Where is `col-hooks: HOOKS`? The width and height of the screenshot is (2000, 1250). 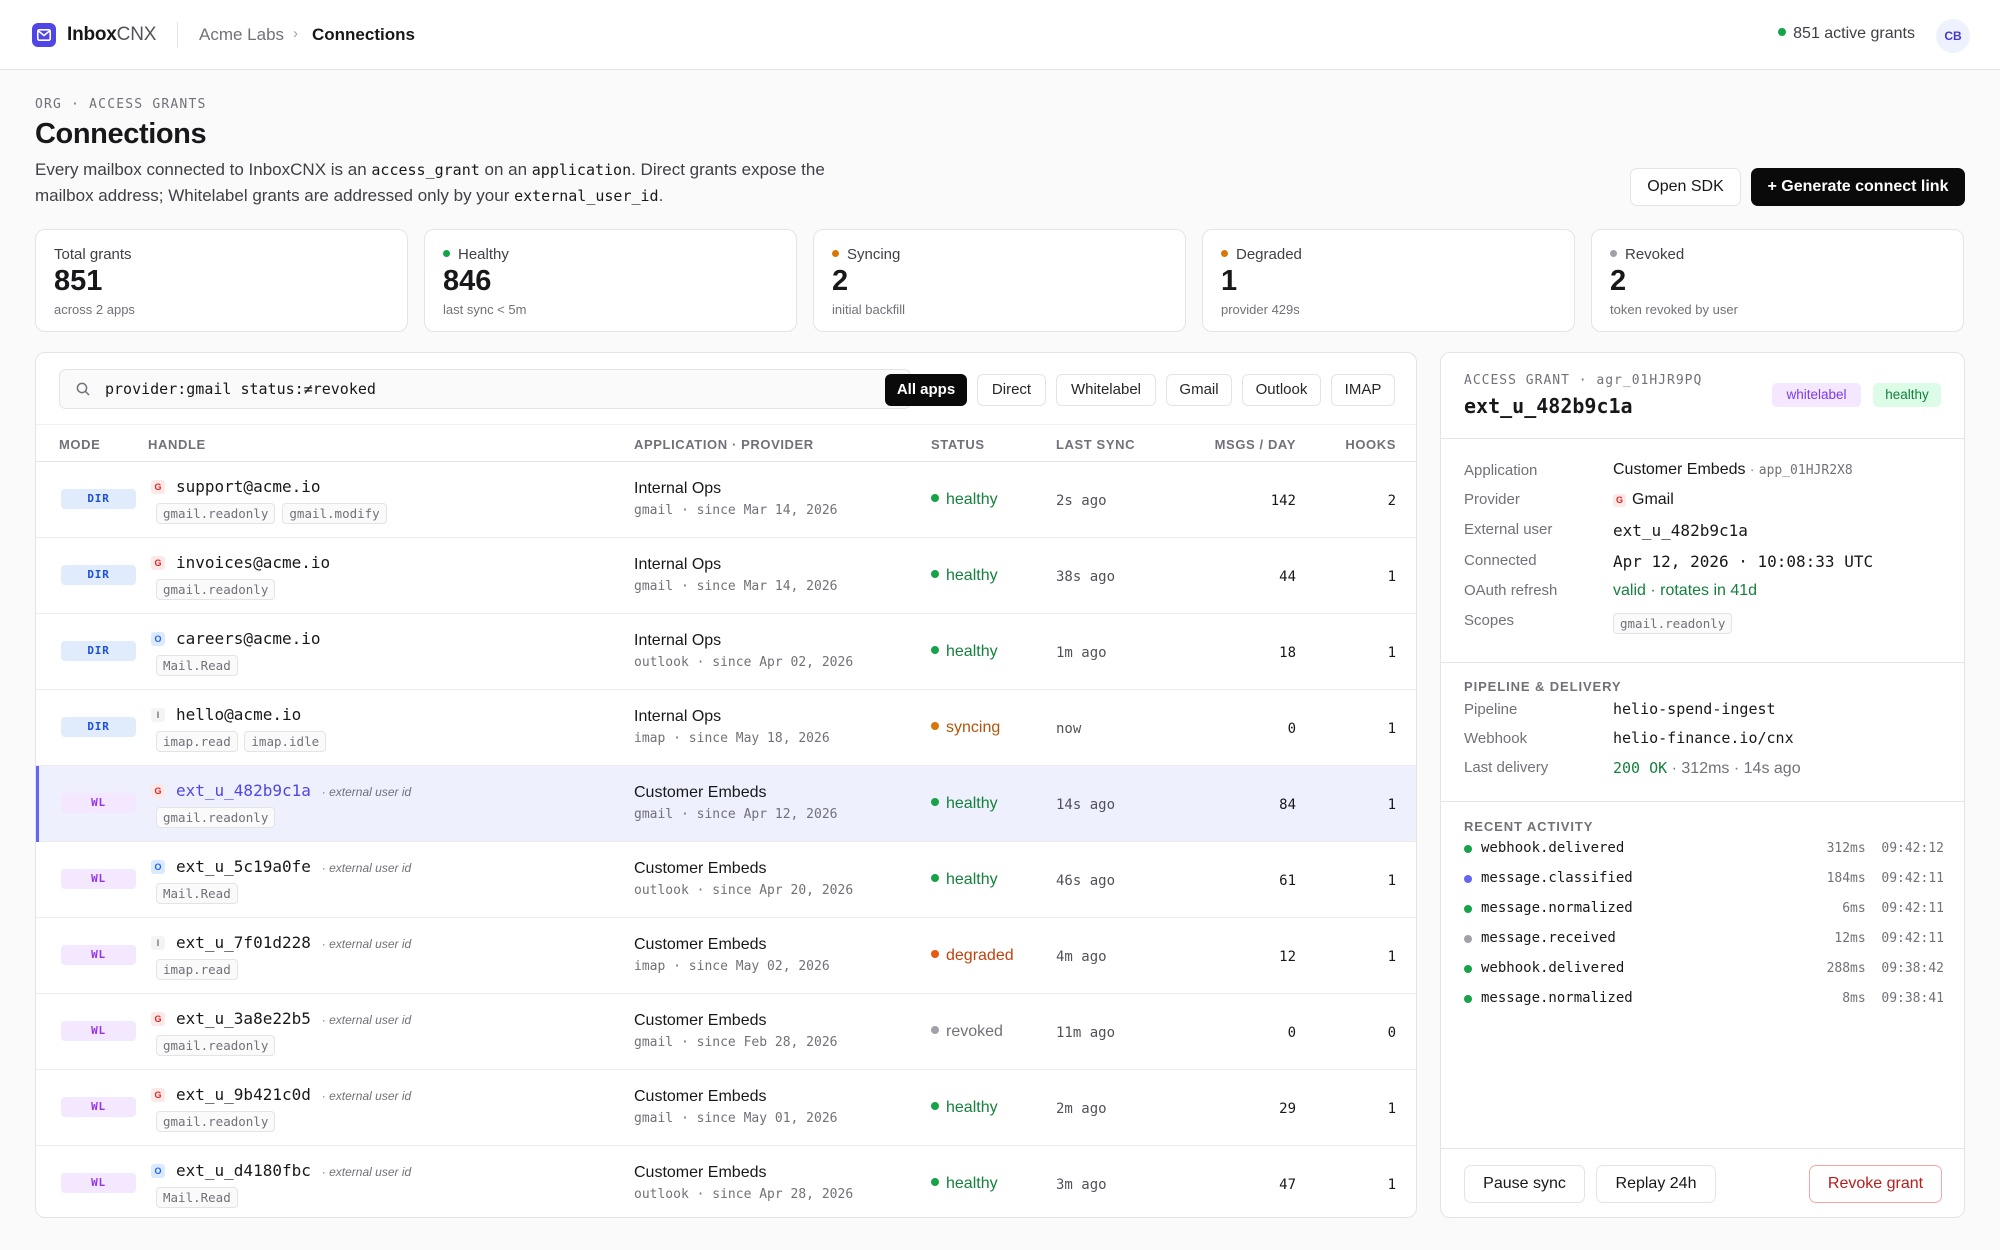 col-hooks: HOOKS is located at coordinates (1370, 444).